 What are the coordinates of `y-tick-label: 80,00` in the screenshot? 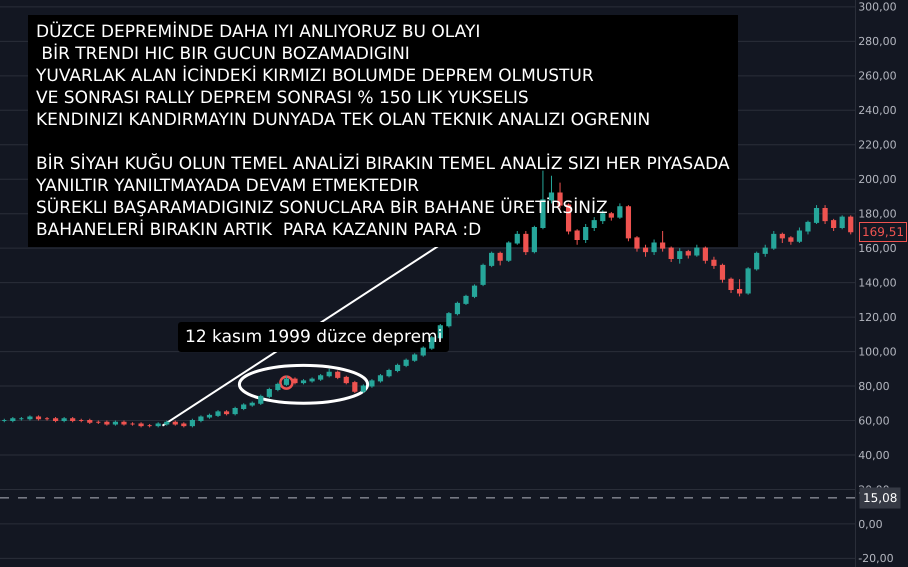 It's located at (874, 386).